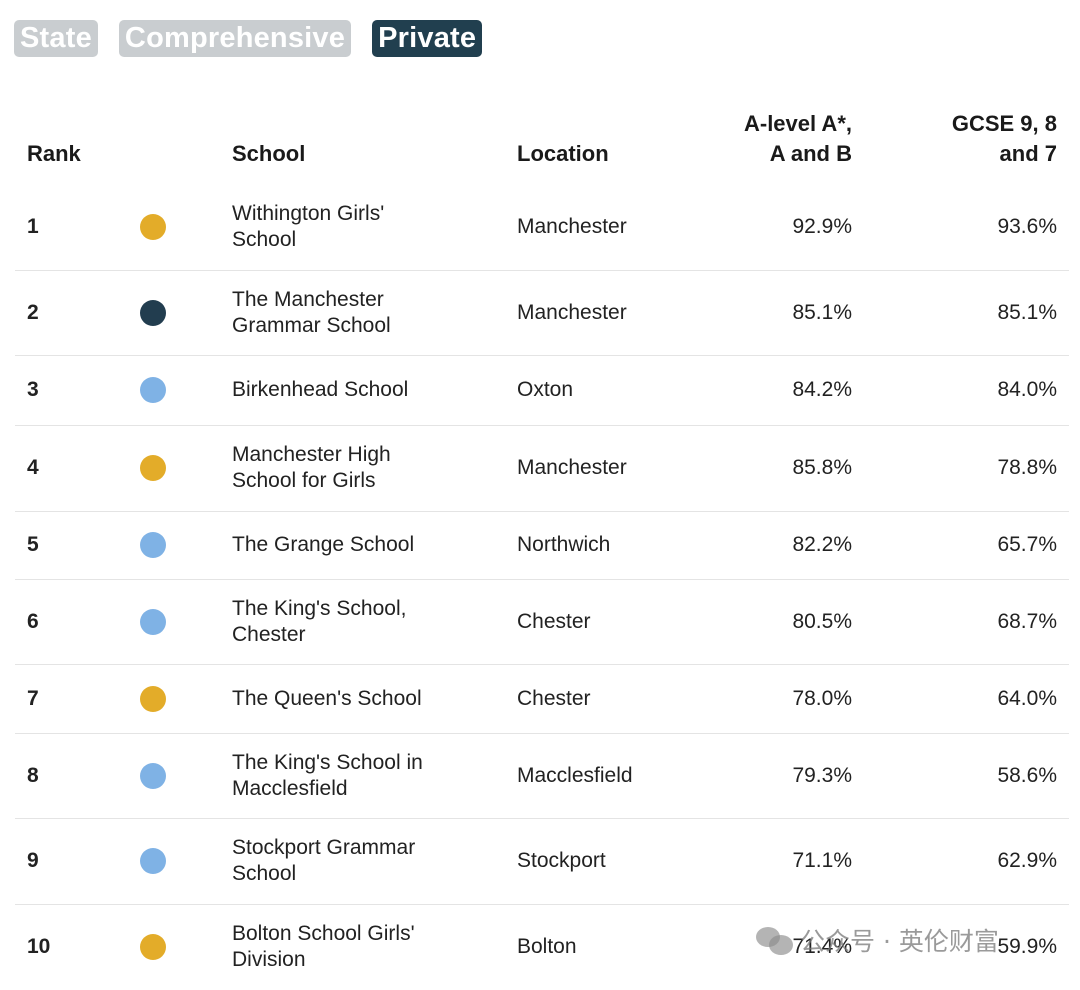  What do you see at coordinates (67, 468) in the screenshot?
I see `rank-cell: 4` at bounding box center [67, 468].